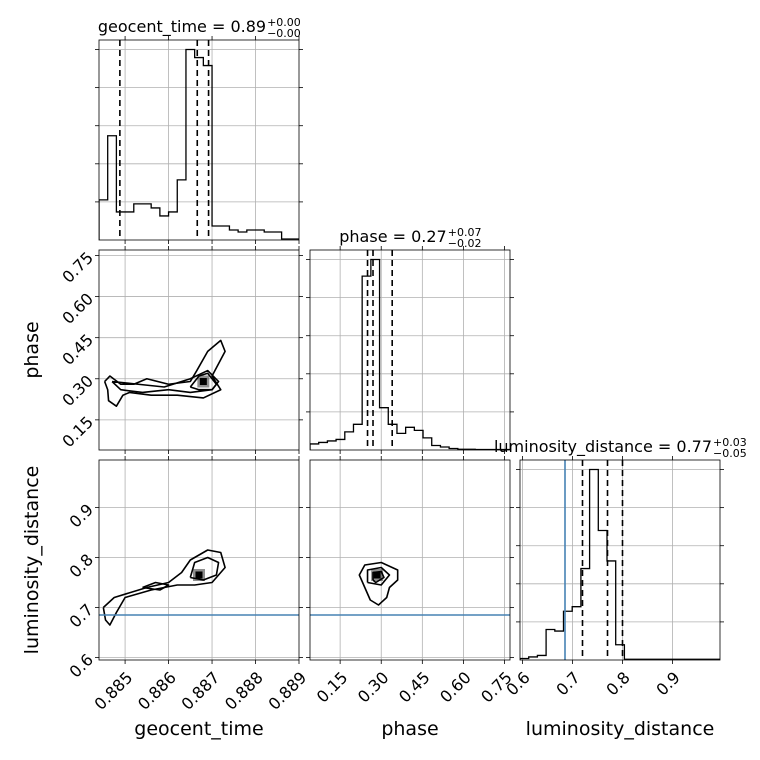 The image size is (760, 760). I want to click on hist-panel-phase: phase = 0.27 +0.07−0.02, so click(410, 340).